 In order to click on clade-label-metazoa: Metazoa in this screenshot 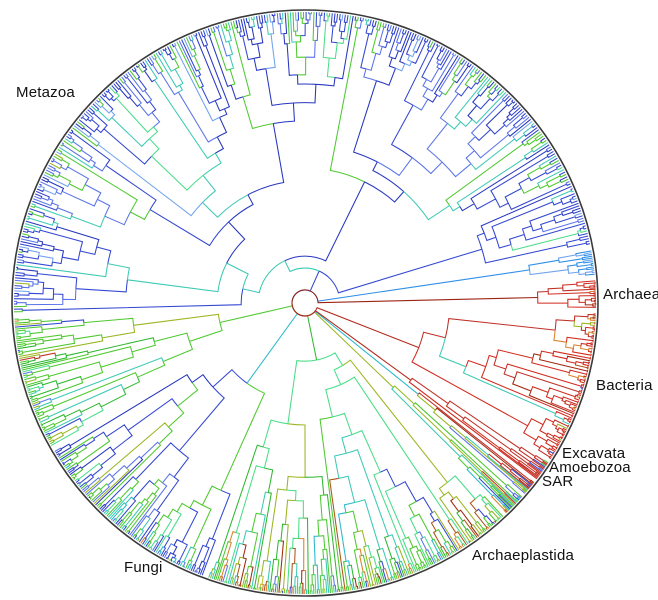, I will do `click(45, 92)`.